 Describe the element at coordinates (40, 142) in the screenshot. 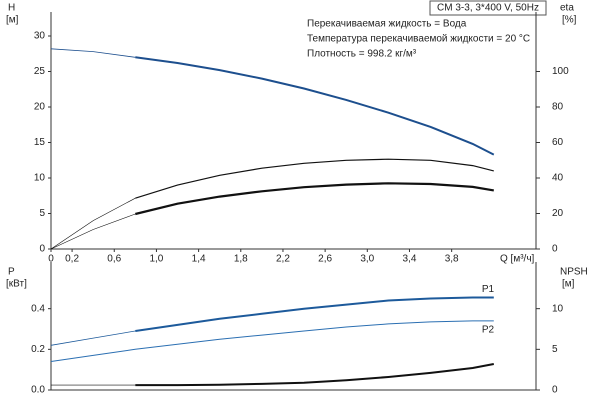

I see `y-tick-label: 15` at that location.